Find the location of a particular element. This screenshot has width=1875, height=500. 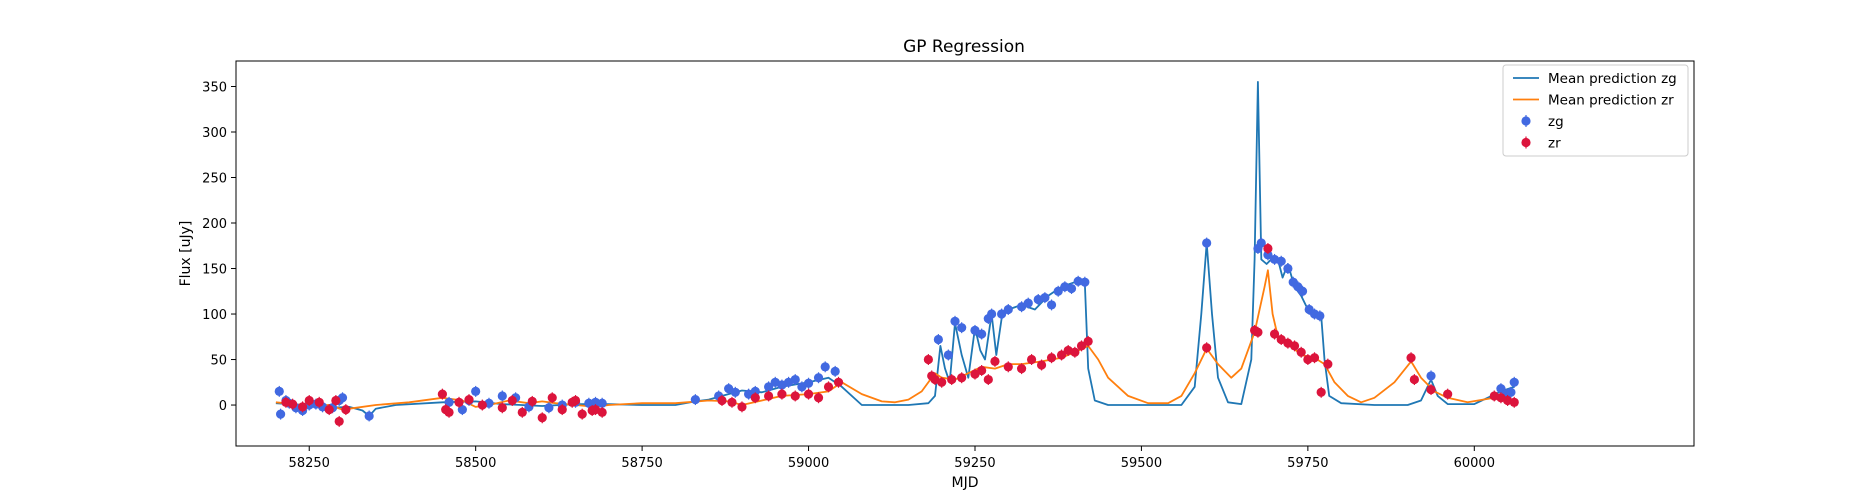

x-tick-label: 58250 is located at coordinates (309, 463).